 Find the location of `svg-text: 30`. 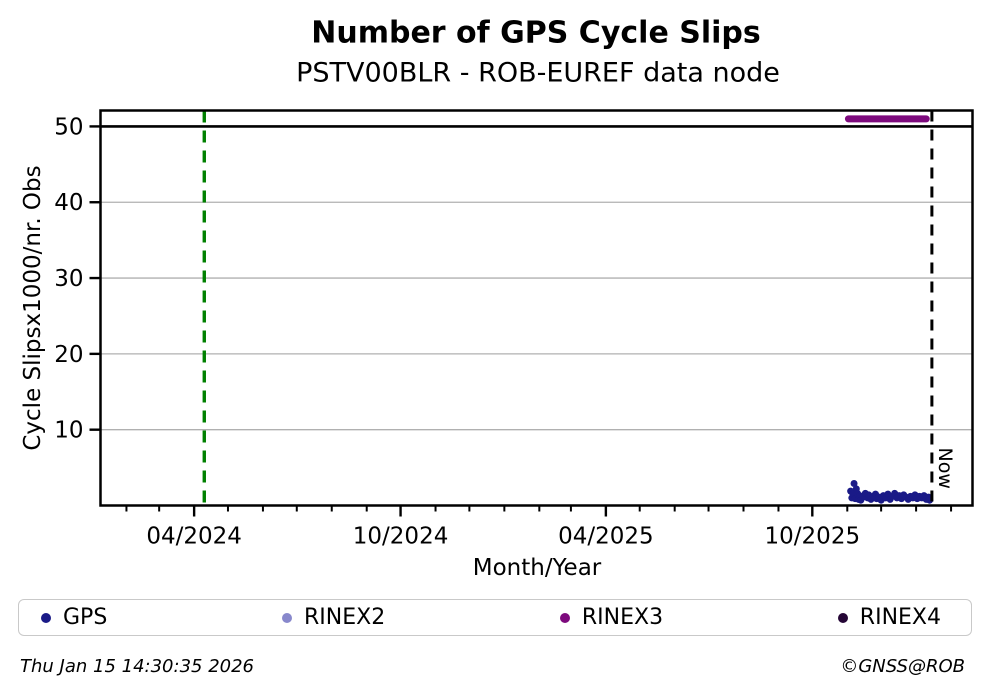

svg-text: 30 is located at coordinates (68, 279).